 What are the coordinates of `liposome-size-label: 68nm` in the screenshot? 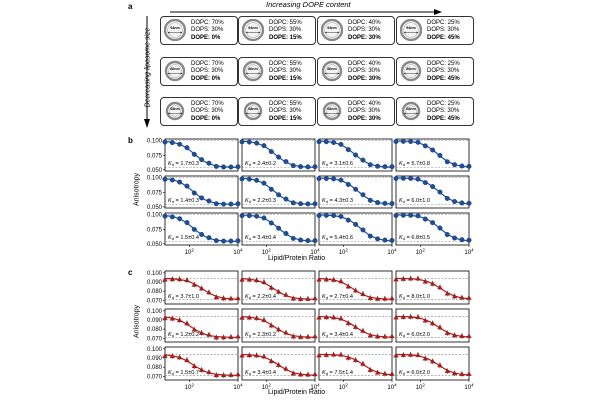 It's located at (174, 109).